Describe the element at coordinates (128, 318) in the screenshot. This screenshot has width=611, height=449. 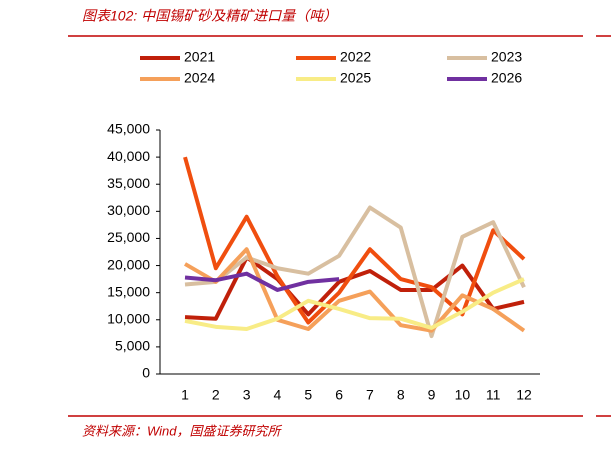
I see `y-tick-label: 10,000` at that location.